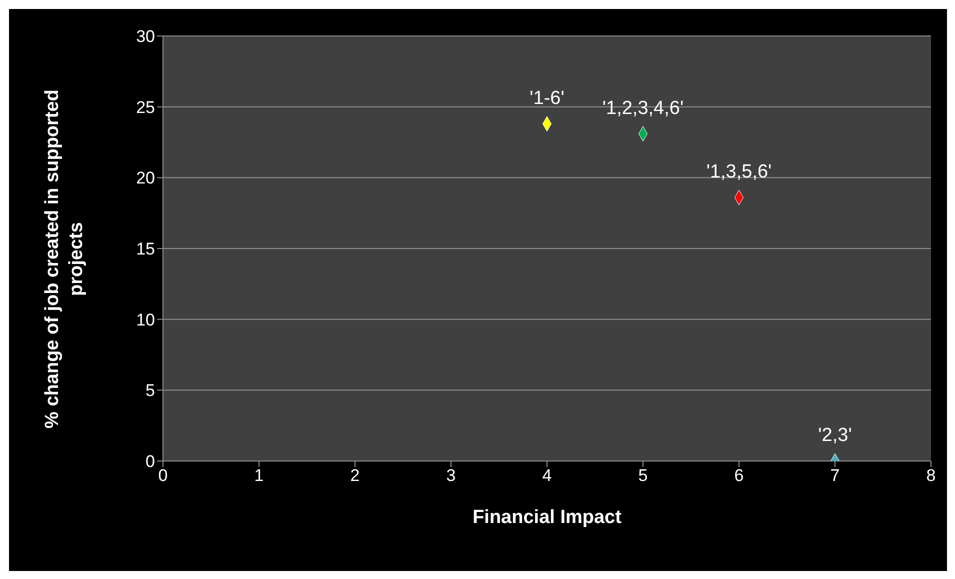  Describe the element at coordinates (451, 476) in the screenshot. I see `x-tick-label: 3` at that location.